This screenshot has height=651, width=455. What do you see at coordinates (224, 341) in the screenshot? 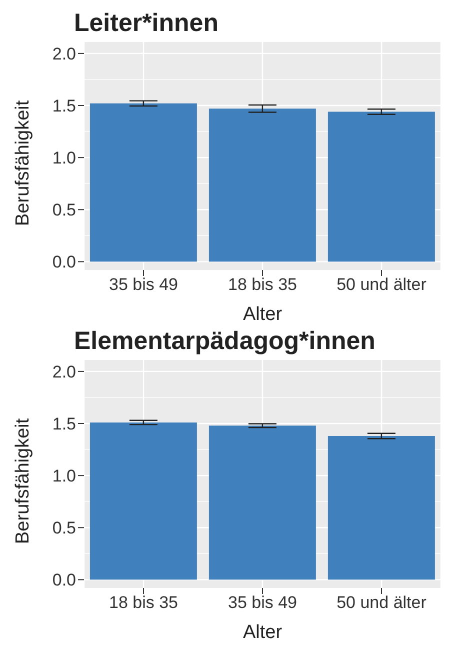
I see `chart-title: Elementarpädagog*innen` at bounding box center [224, 341].